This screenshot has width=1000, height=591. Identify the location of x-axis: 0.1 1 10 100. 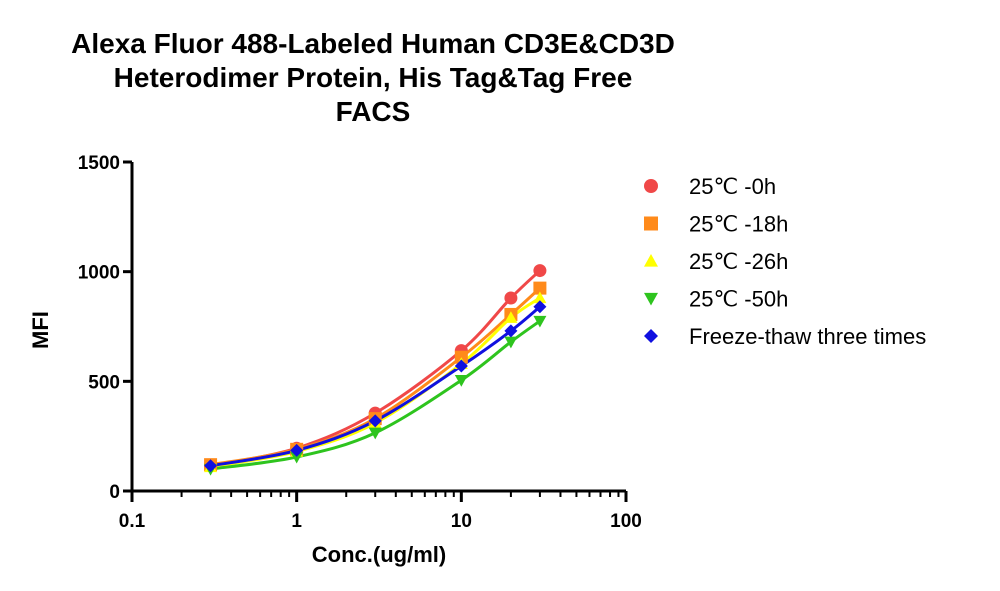
(380, 510).